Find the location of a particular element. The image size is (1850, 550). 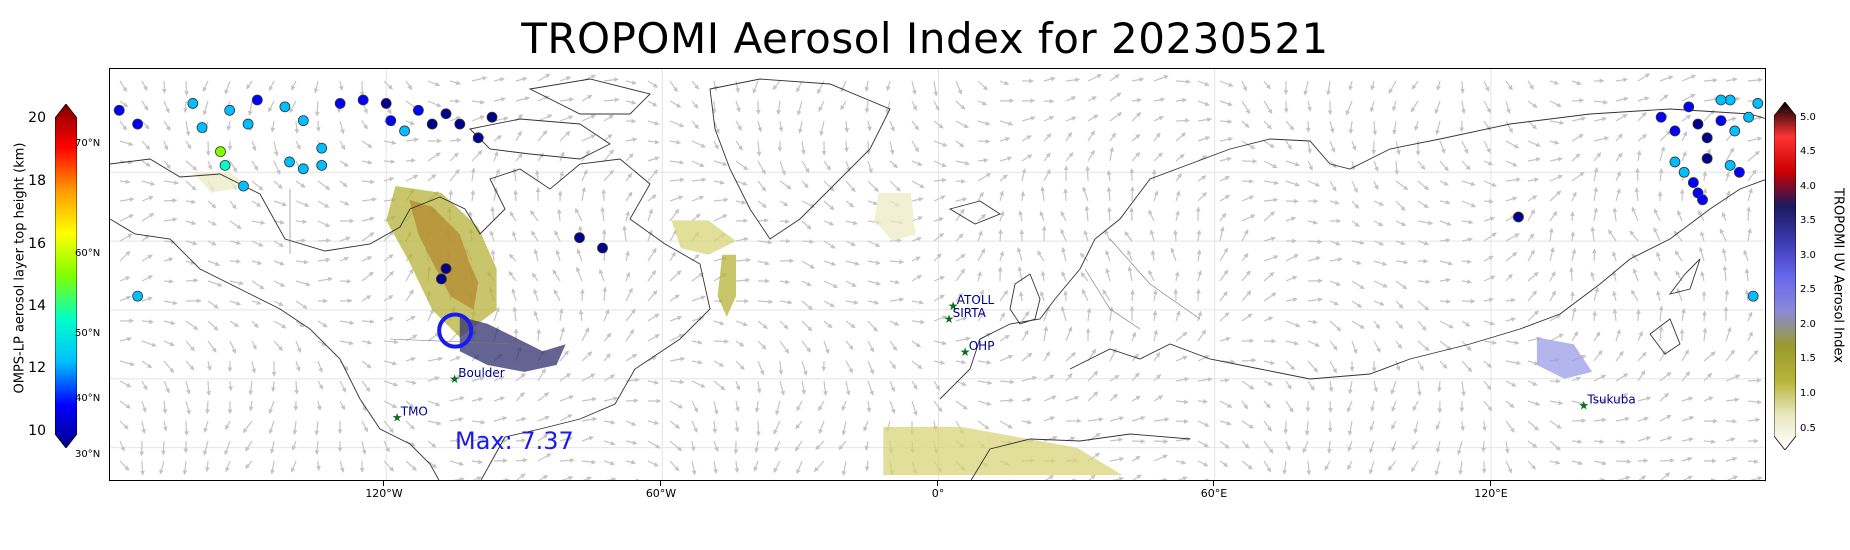

right-tick-0-5: 0.5 is located at coordinates (1808, 428).